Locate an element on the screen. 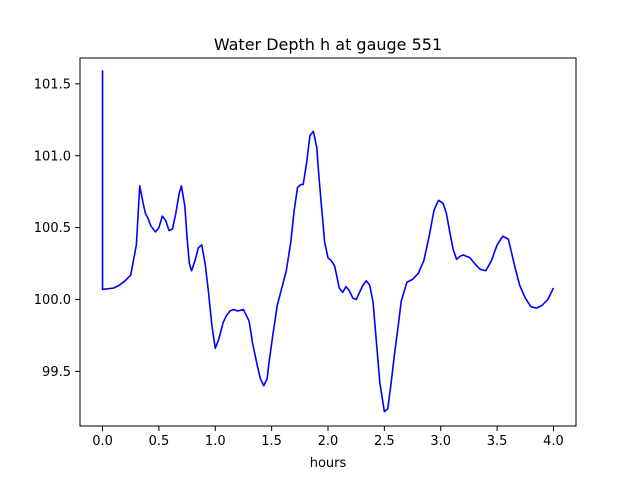 This screenshot has height=480, width=640. x-tick-label: 0.0 is located at coordinates (102, 441).